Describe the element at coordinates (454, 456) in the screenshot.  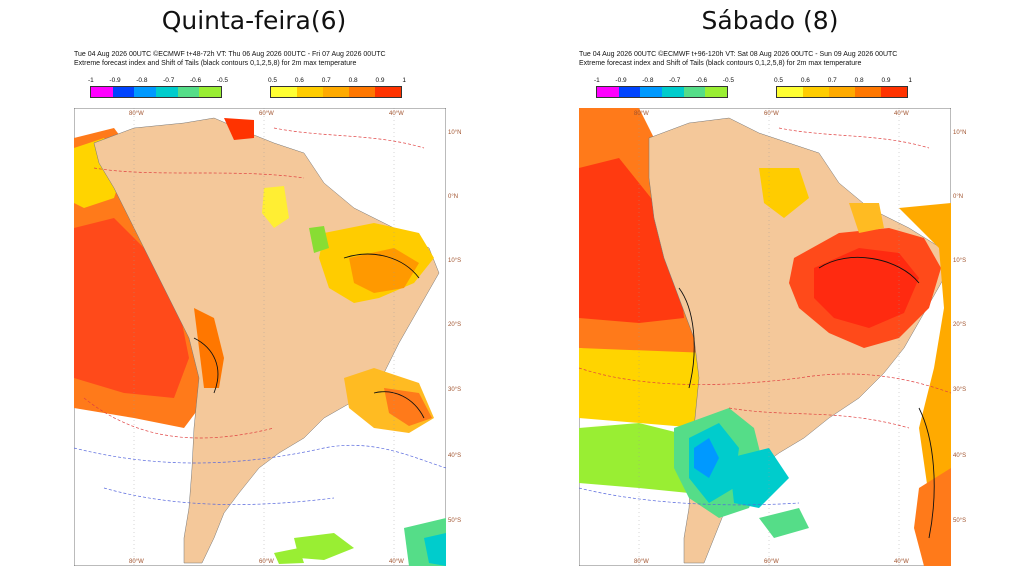
I see `lat-label-40s-axis-left: 40°S` at that location.